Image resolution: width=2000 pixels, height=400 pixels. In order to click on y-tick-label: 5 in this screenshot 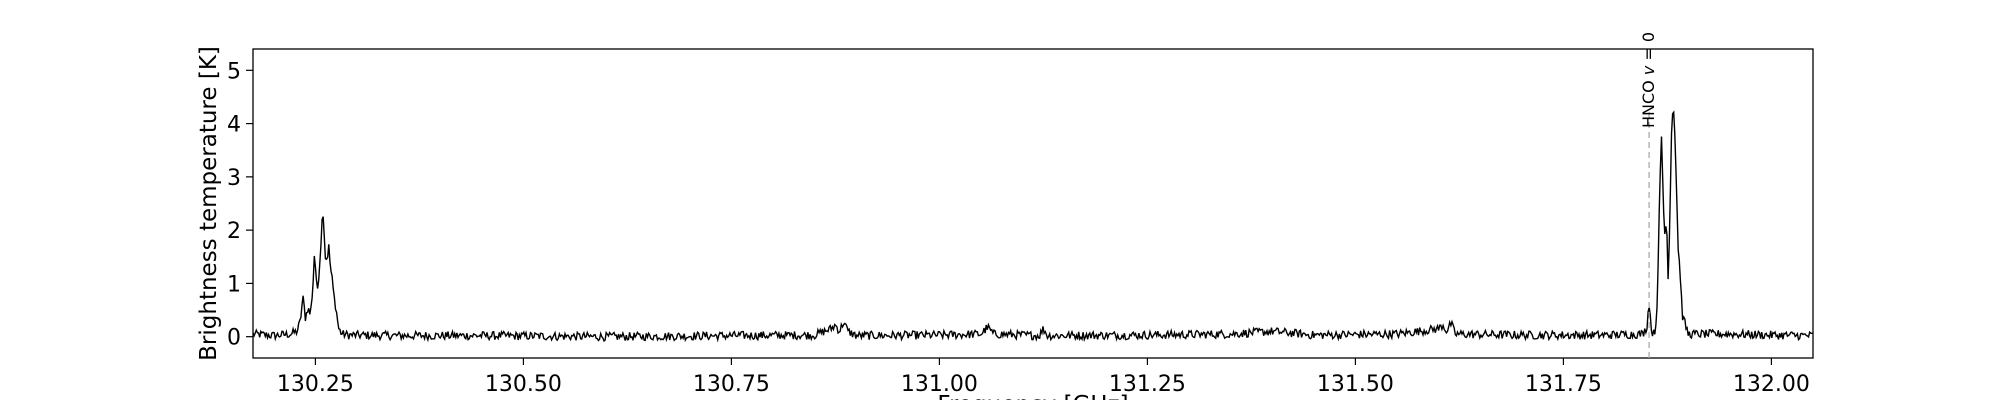, I will do `click(234, 71)`.